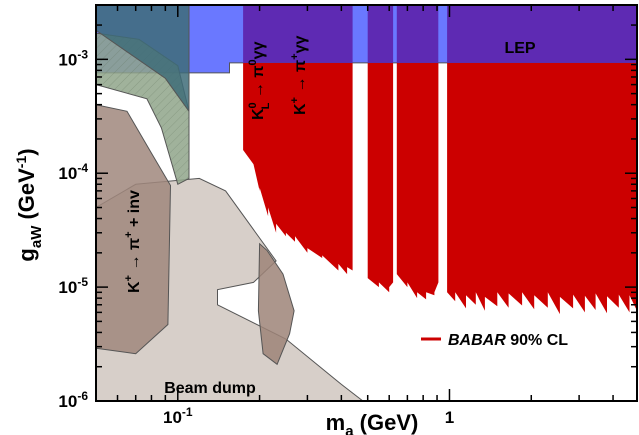  I want to click on lep-label: LEP, so click(519, 48).